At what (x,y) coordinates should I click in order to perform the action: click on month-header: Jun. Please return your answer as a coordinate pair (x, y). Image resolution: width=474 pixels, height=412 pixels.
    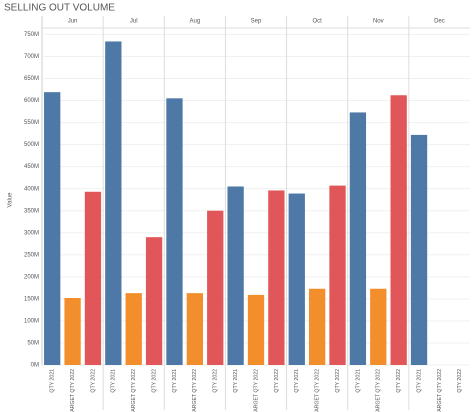
    Looking at the image, I should click on (73, 22).